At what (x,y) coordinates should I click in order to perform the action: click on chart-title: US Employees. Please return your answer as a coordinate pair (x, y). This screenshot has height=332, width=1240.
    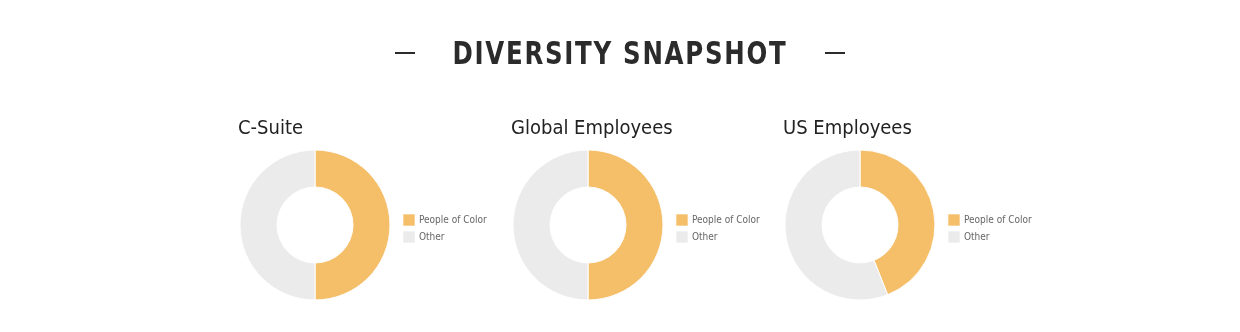
    Looking at the image, I should click on (847, 127).